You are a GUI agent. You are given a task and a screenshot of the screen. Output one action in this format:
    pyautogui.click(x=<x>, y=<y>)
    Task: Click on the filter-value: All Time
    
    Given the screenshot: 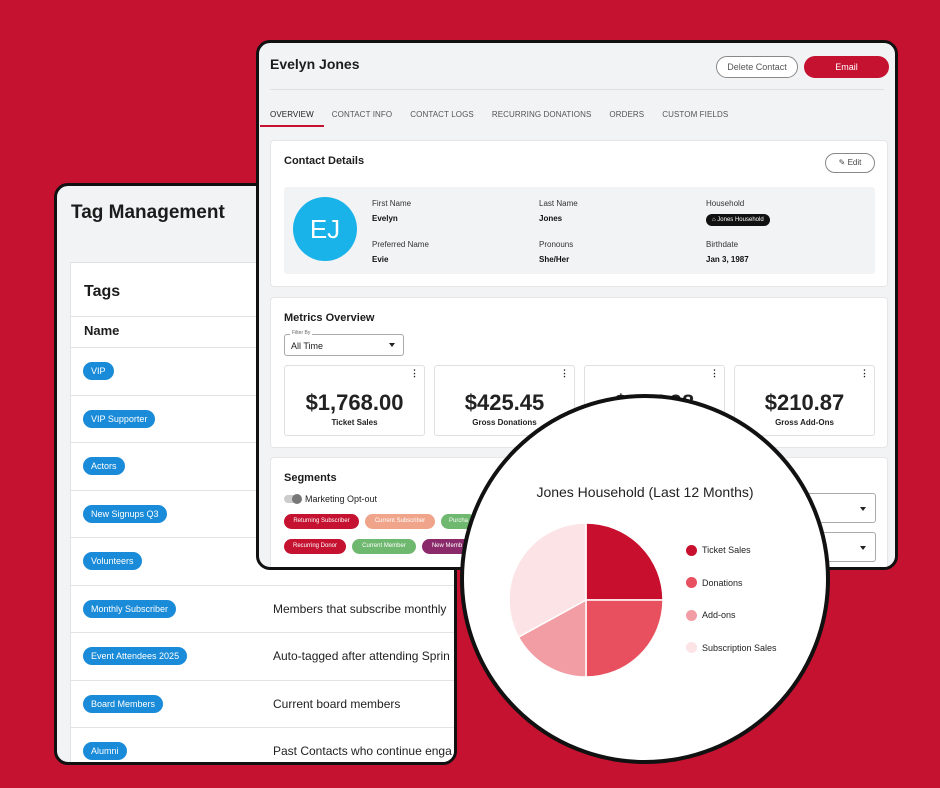 What is the action you would take?
    pyautogui.click(x=307, y=346)
    